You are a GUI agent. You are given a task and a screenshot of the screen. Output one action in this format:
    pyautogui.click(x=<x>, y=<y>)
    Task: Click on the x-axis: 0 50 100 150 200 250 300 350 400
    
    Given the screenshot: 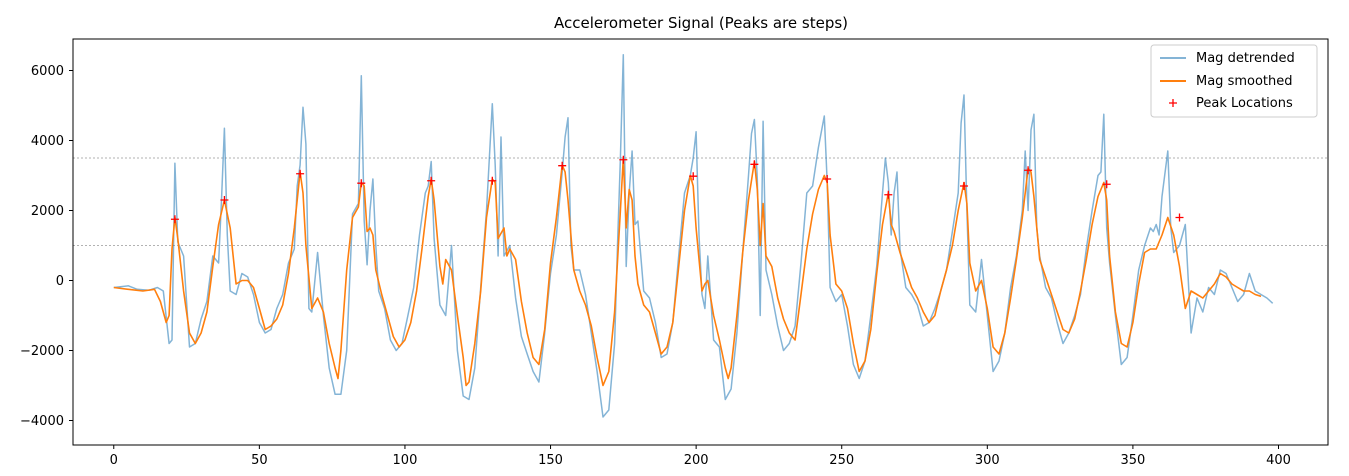 What is the action you would take?
    pyautogui.click(x=700, y=456)
    